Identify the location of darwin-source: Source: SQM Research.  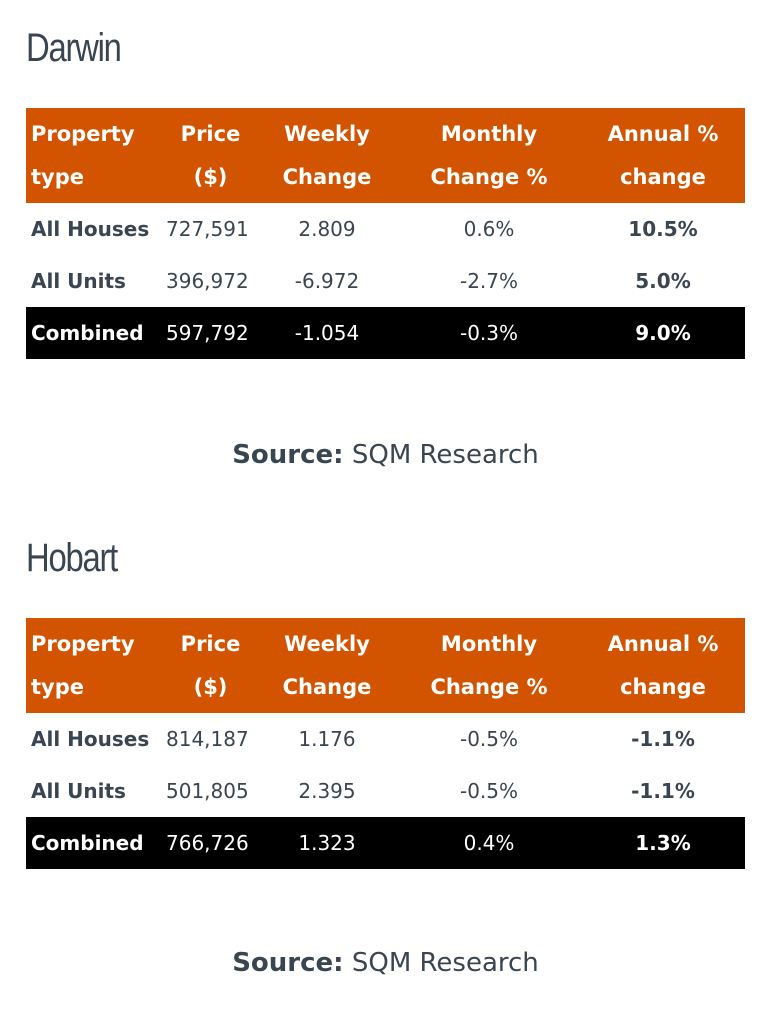
(385, 455).